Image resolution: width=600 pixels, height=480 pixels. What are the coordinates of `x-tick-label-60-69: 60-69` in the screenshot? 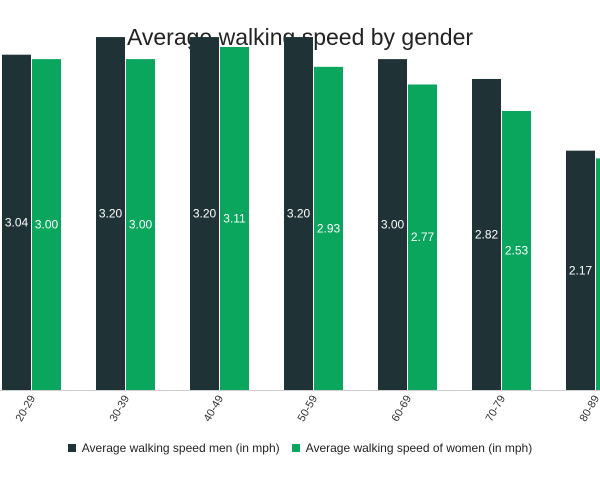 It's located at (402, 409).